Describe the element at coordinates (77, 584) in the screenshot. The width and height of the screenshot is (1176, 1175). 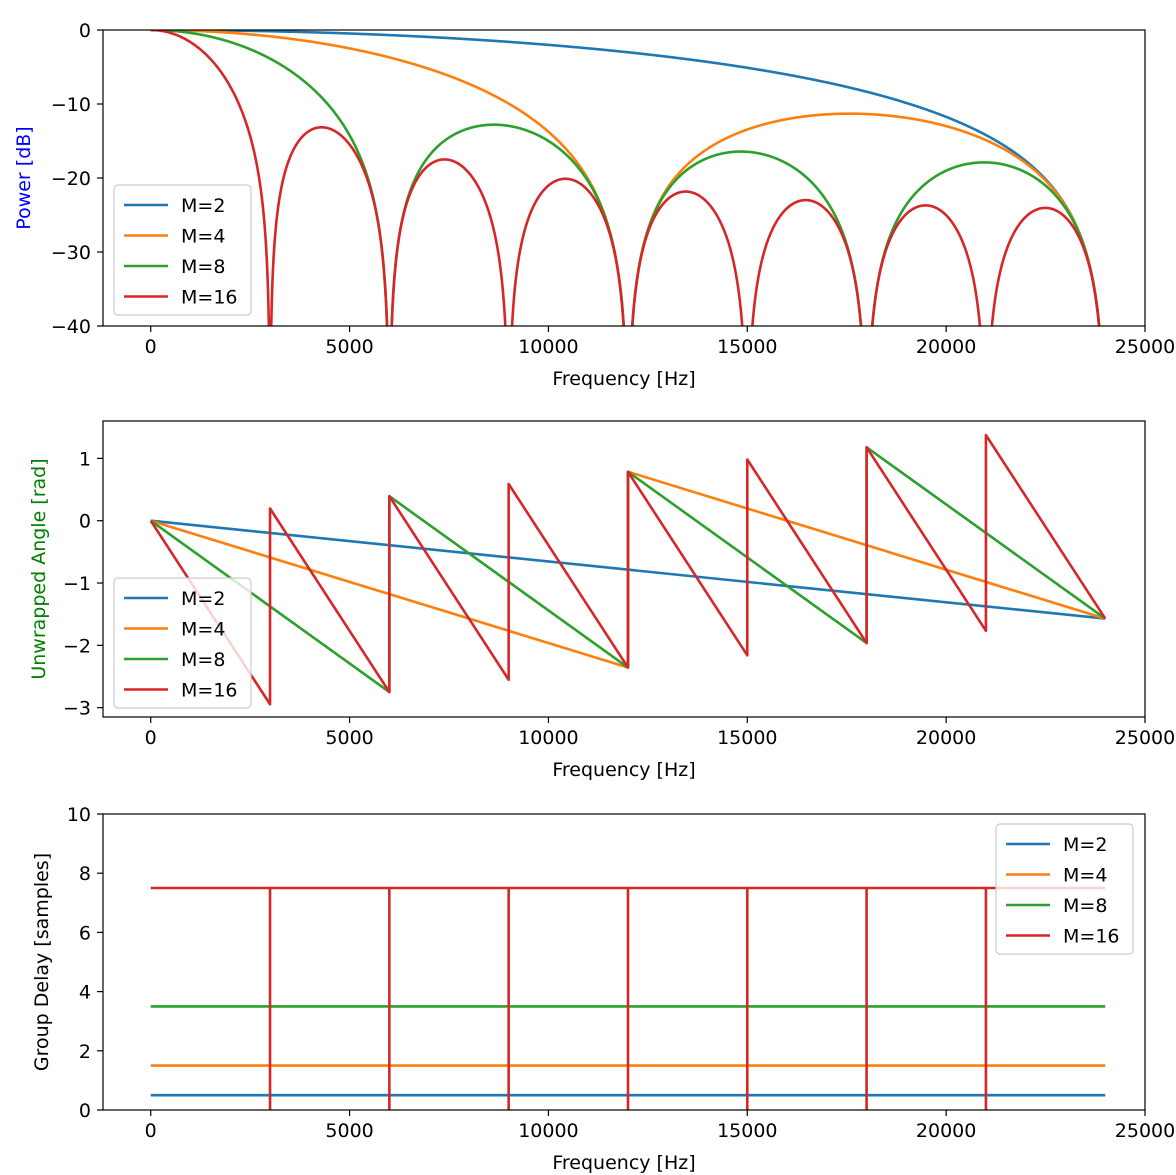
I see `y-tick-label: −1` at that location.